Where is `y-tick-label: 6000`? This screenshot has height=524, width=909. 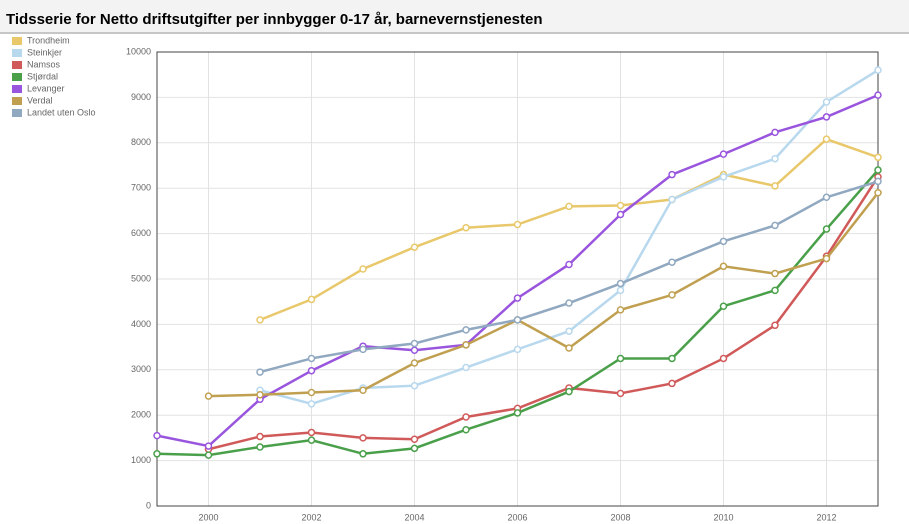
y-tick-label: 6000 is located at coordinates (141, 233).